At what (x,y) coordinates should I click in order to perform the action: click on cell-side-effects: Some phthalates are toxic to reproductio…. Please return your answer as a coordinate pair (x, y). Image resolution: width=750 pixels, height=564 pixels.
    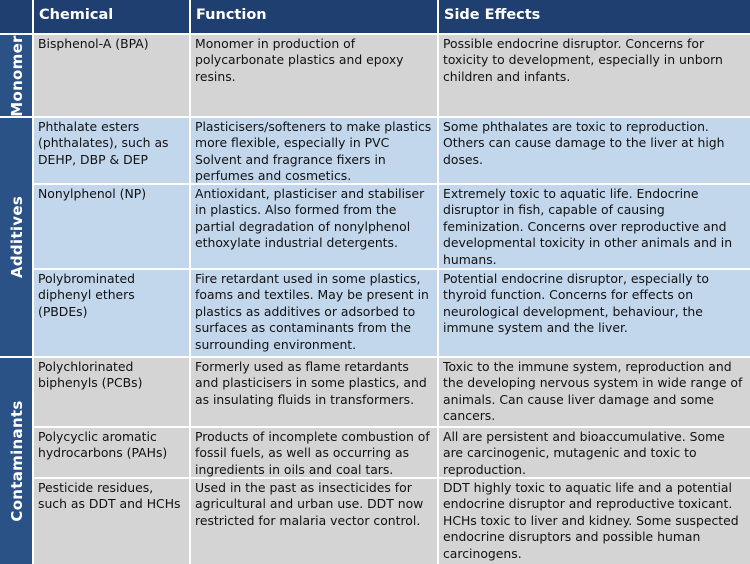
    Looking at the image, I should click on (594, 150).